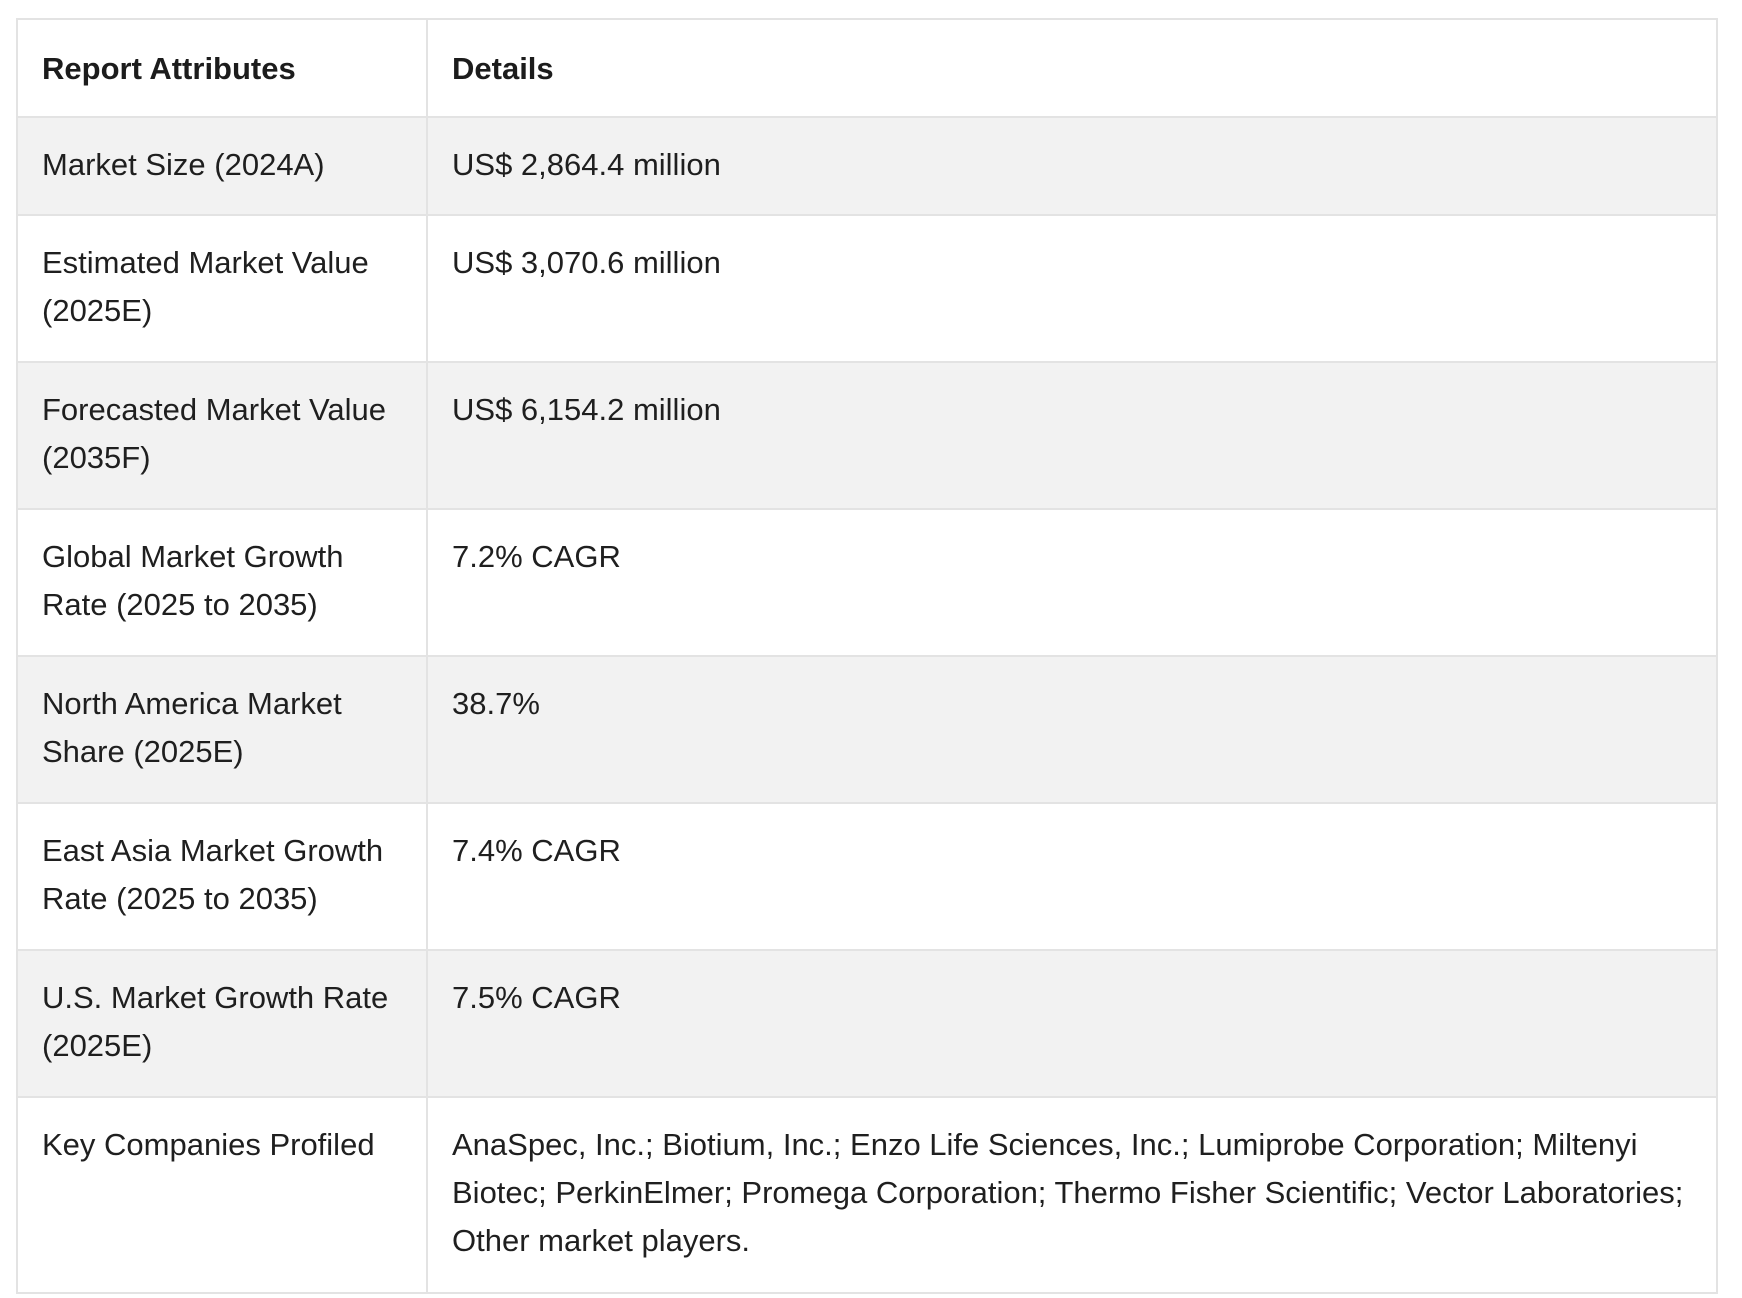 This screenshot has width=1742, height=1298. Describe the element at coordinates (222, 435) in the screenshot. I see `attribute-cell: Forecasted Market Value (2035F)` at that location.